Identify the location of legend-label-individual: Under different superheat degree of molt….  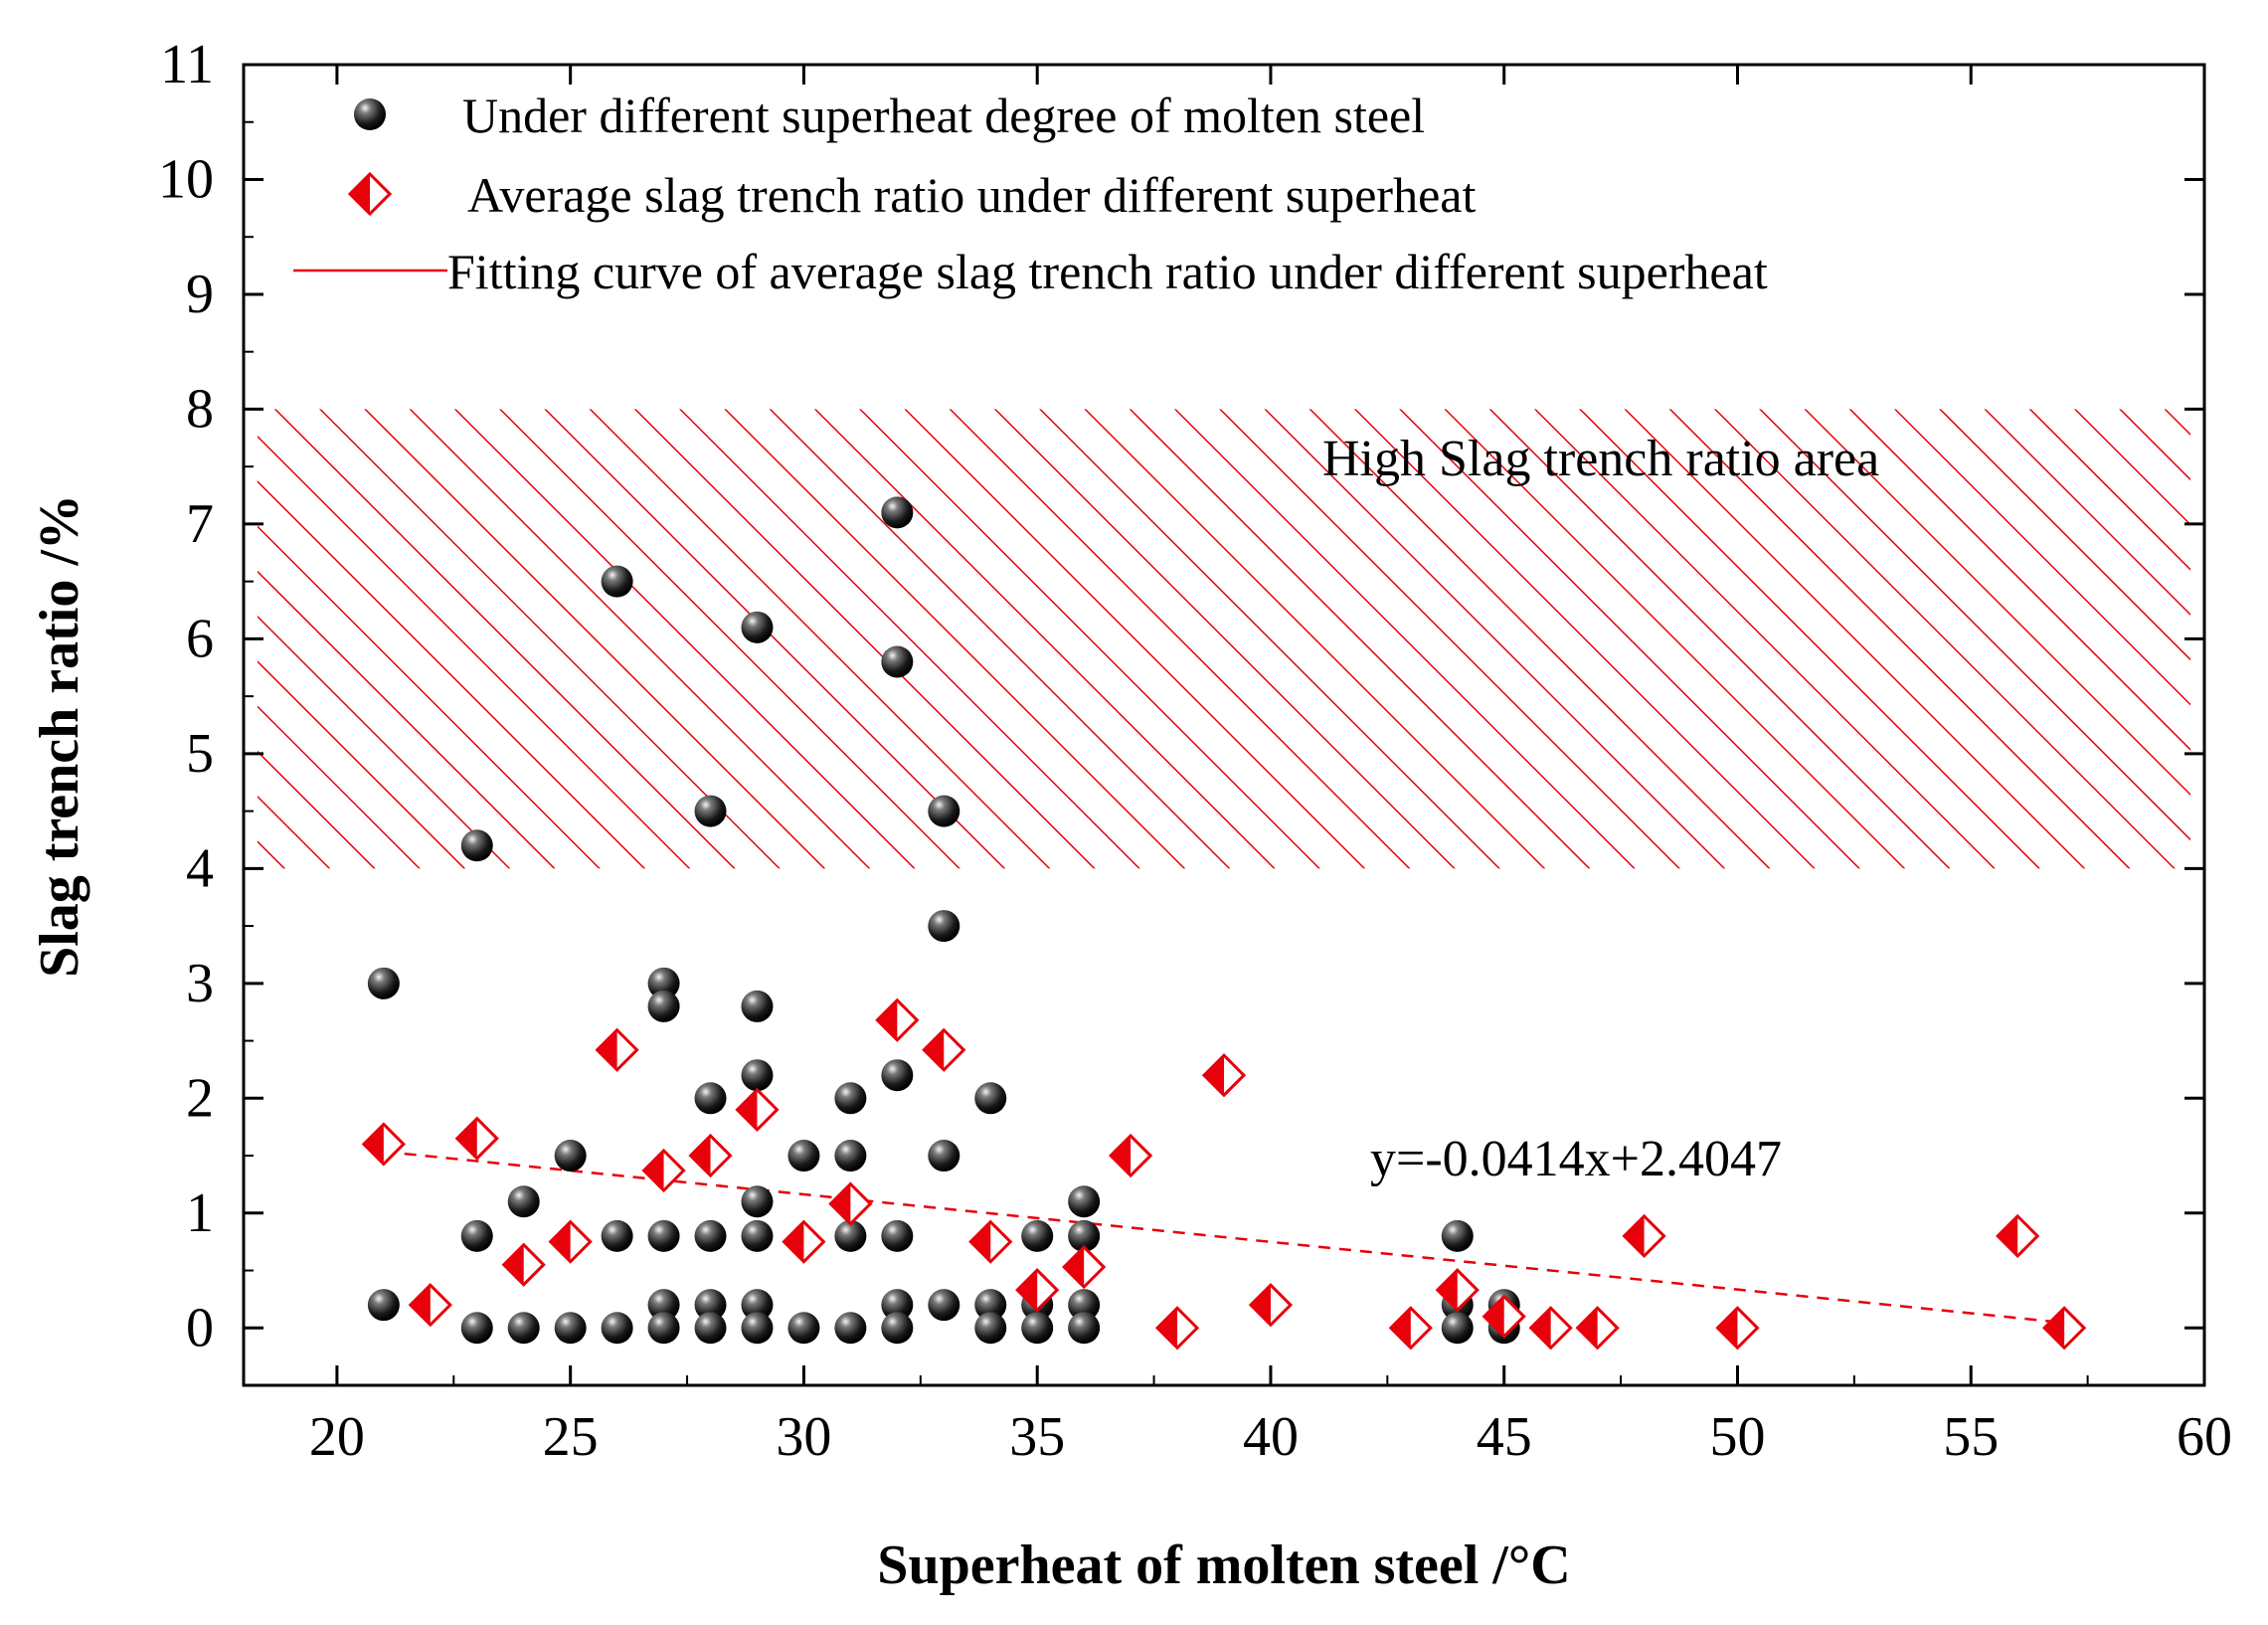
(943, 115).